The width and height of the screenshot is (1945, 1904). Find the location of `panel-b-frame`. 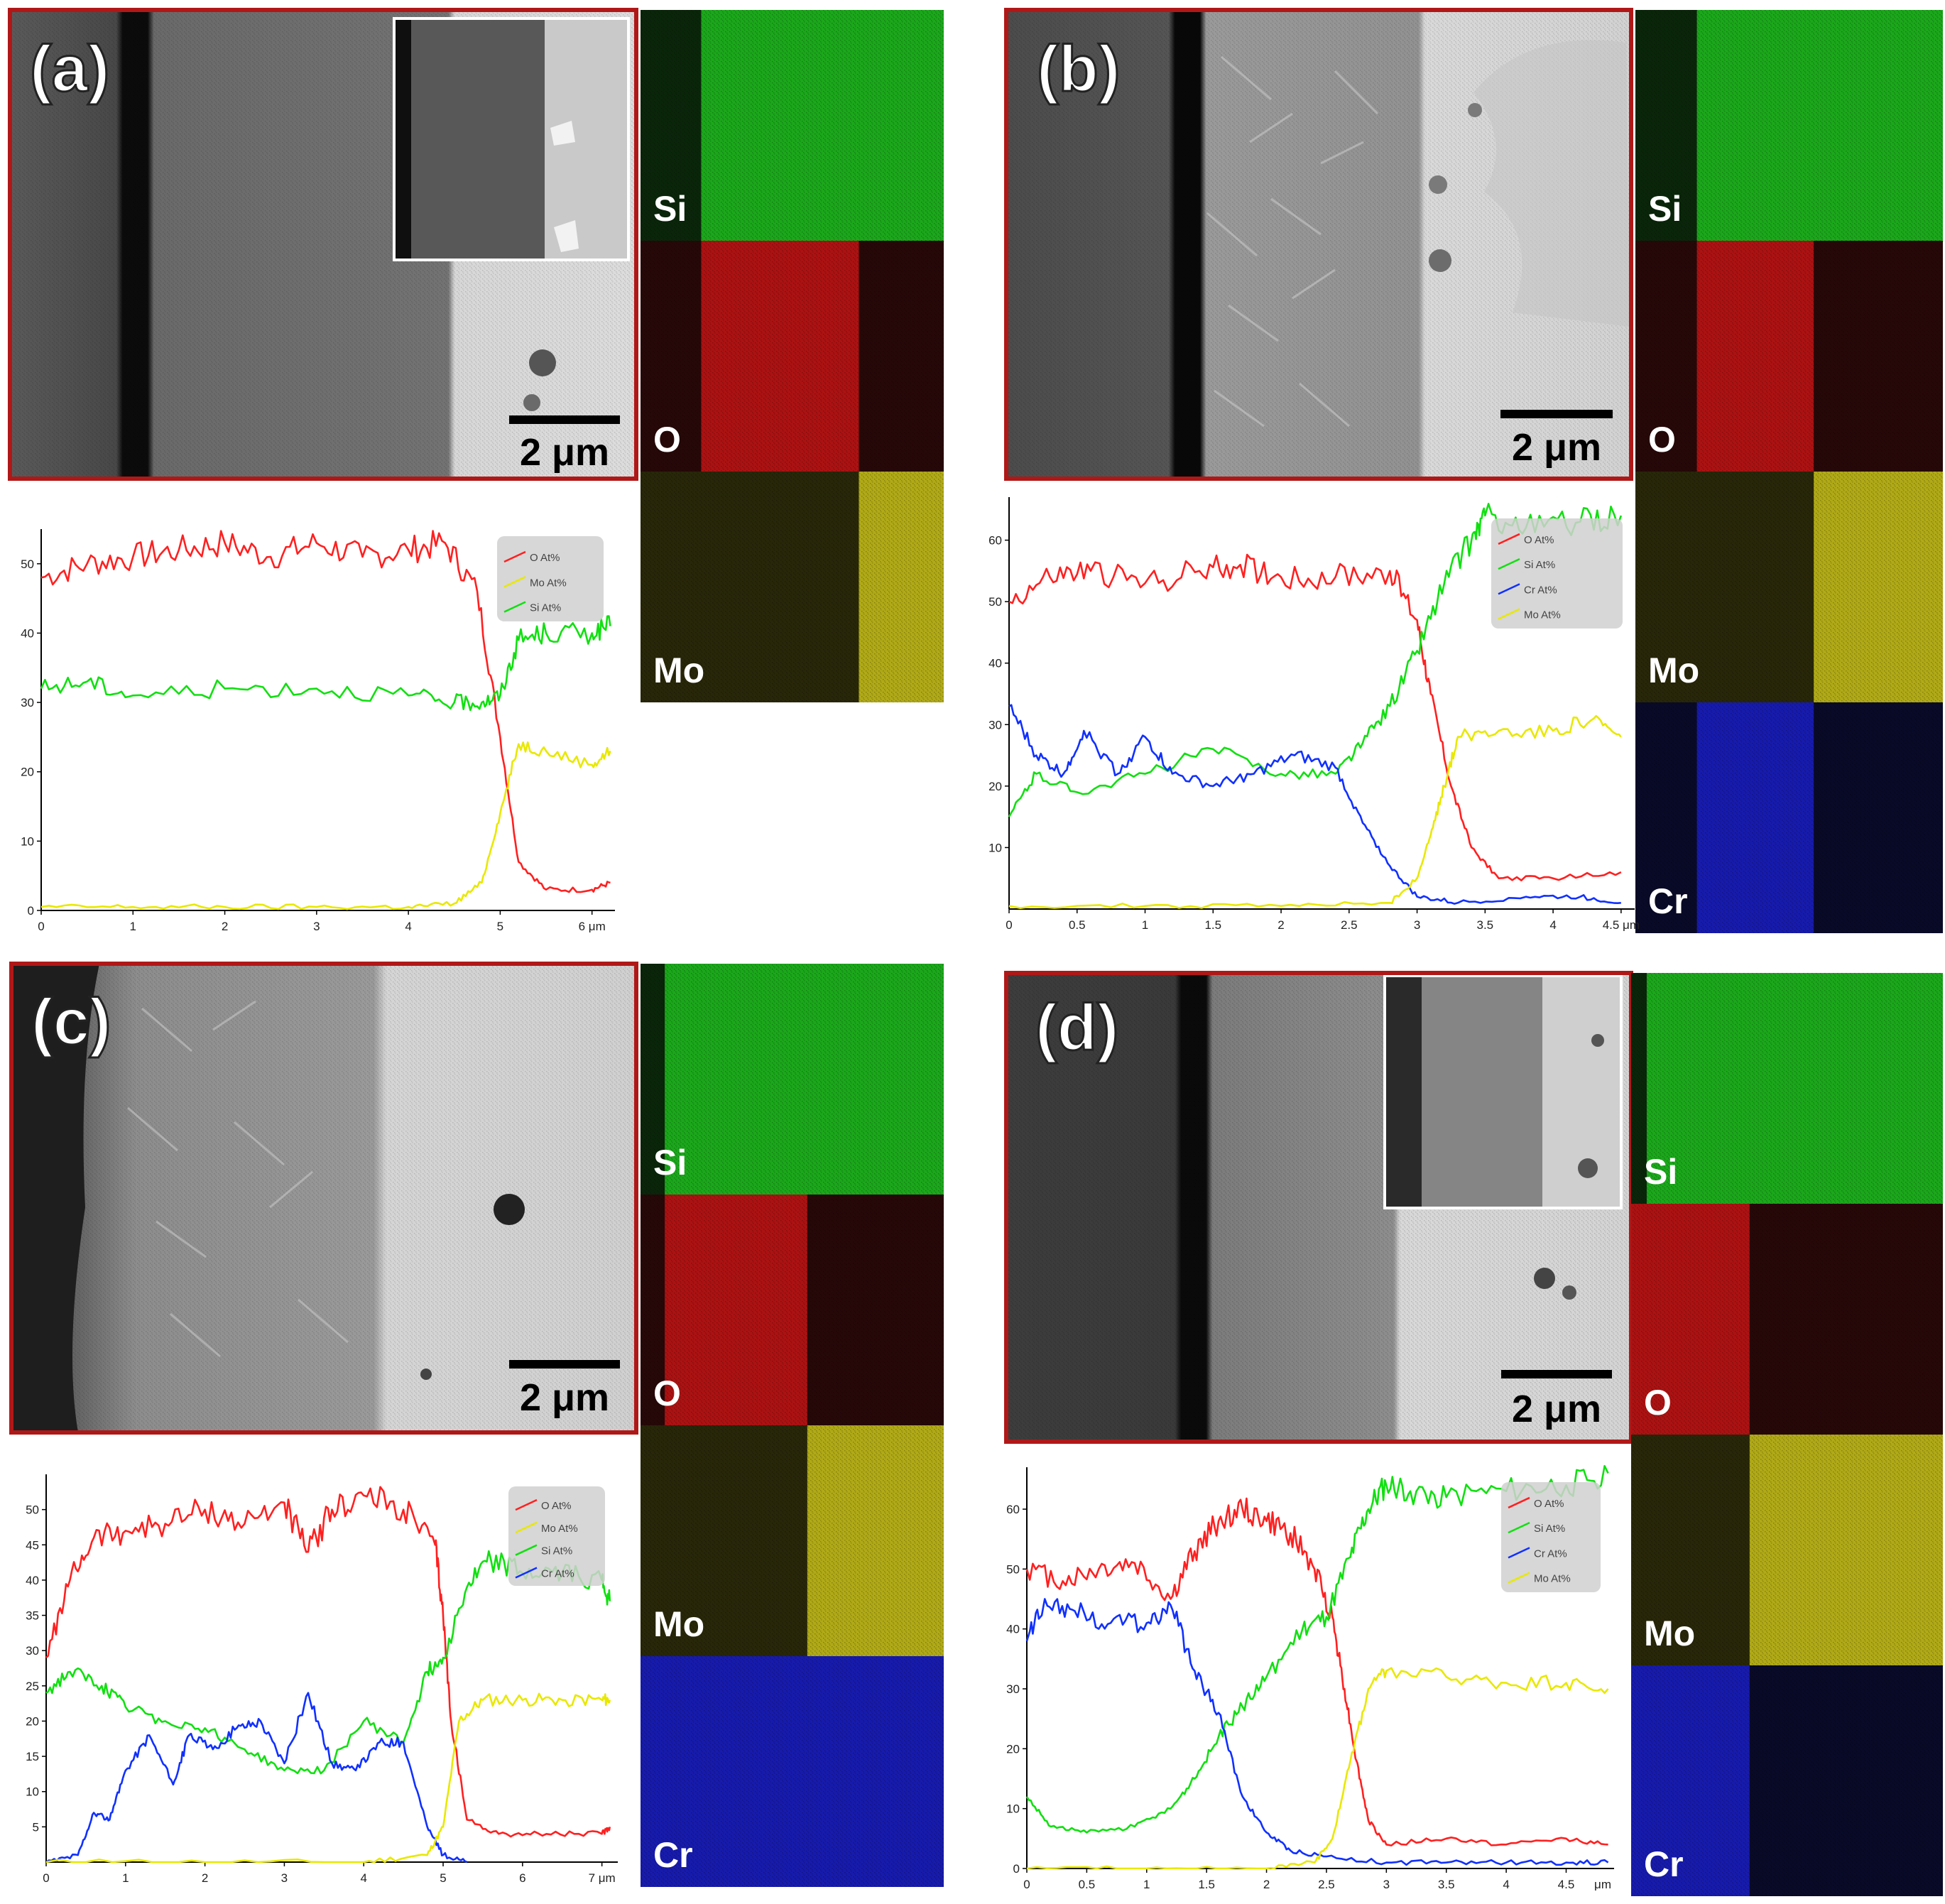

panel-b-frame is located at coordinates (1318, 244).